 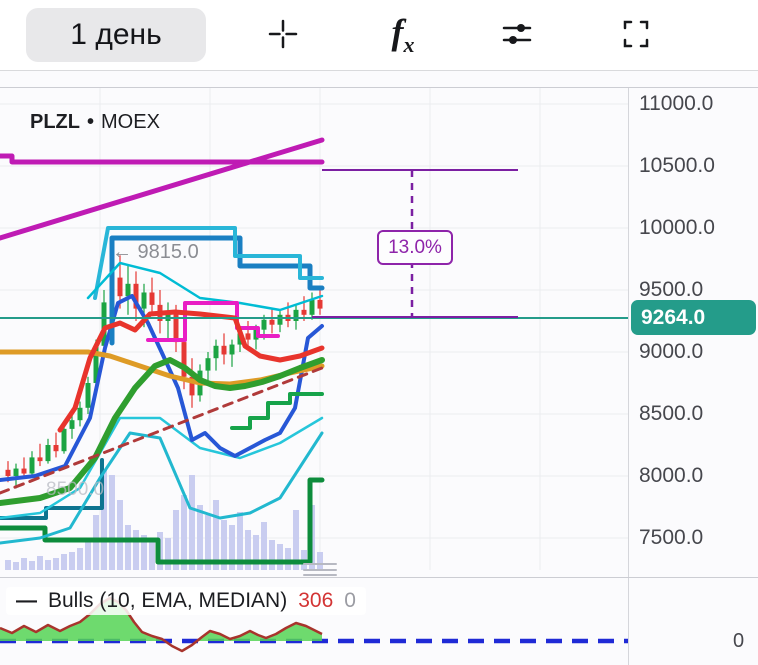 I want to click on royal-blue, so click(x=162, y=388).